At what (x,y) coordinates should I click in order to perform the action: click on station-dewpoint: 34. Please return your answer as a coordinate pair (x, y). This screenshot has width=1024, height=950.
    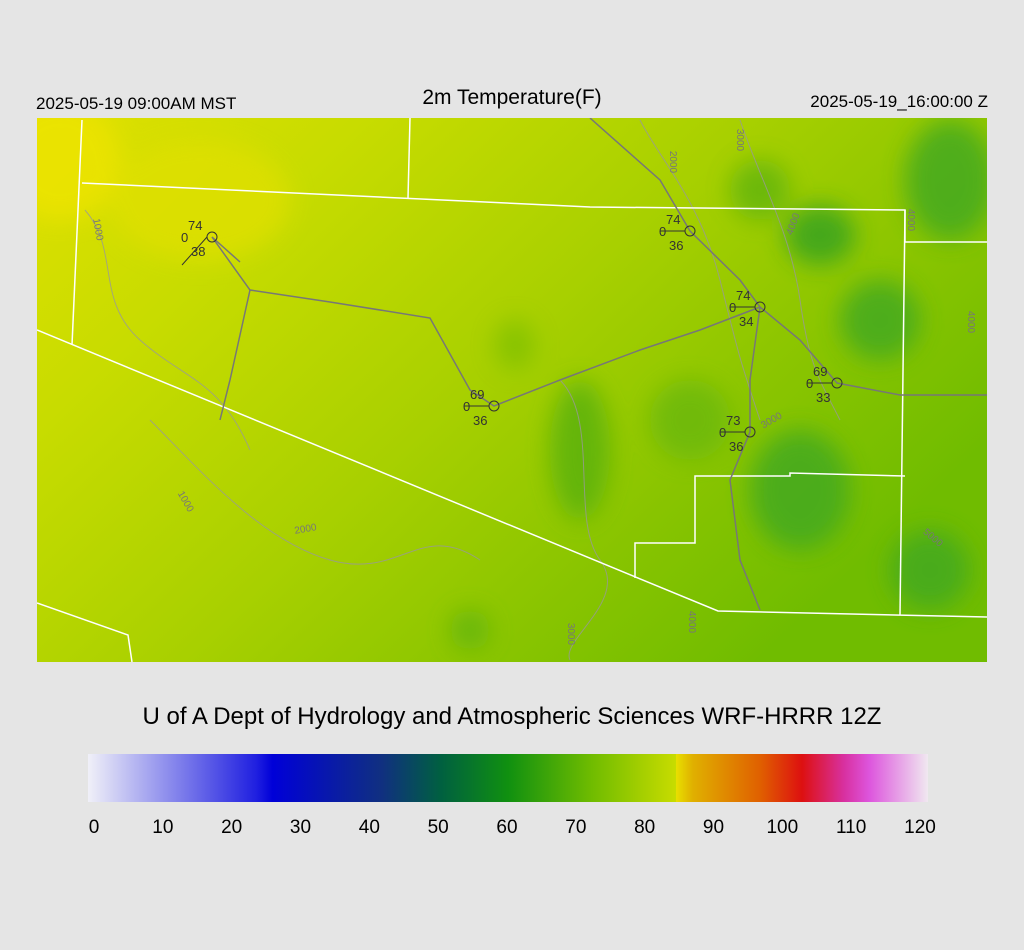
    Looking at the image, I should click on (746, 321).